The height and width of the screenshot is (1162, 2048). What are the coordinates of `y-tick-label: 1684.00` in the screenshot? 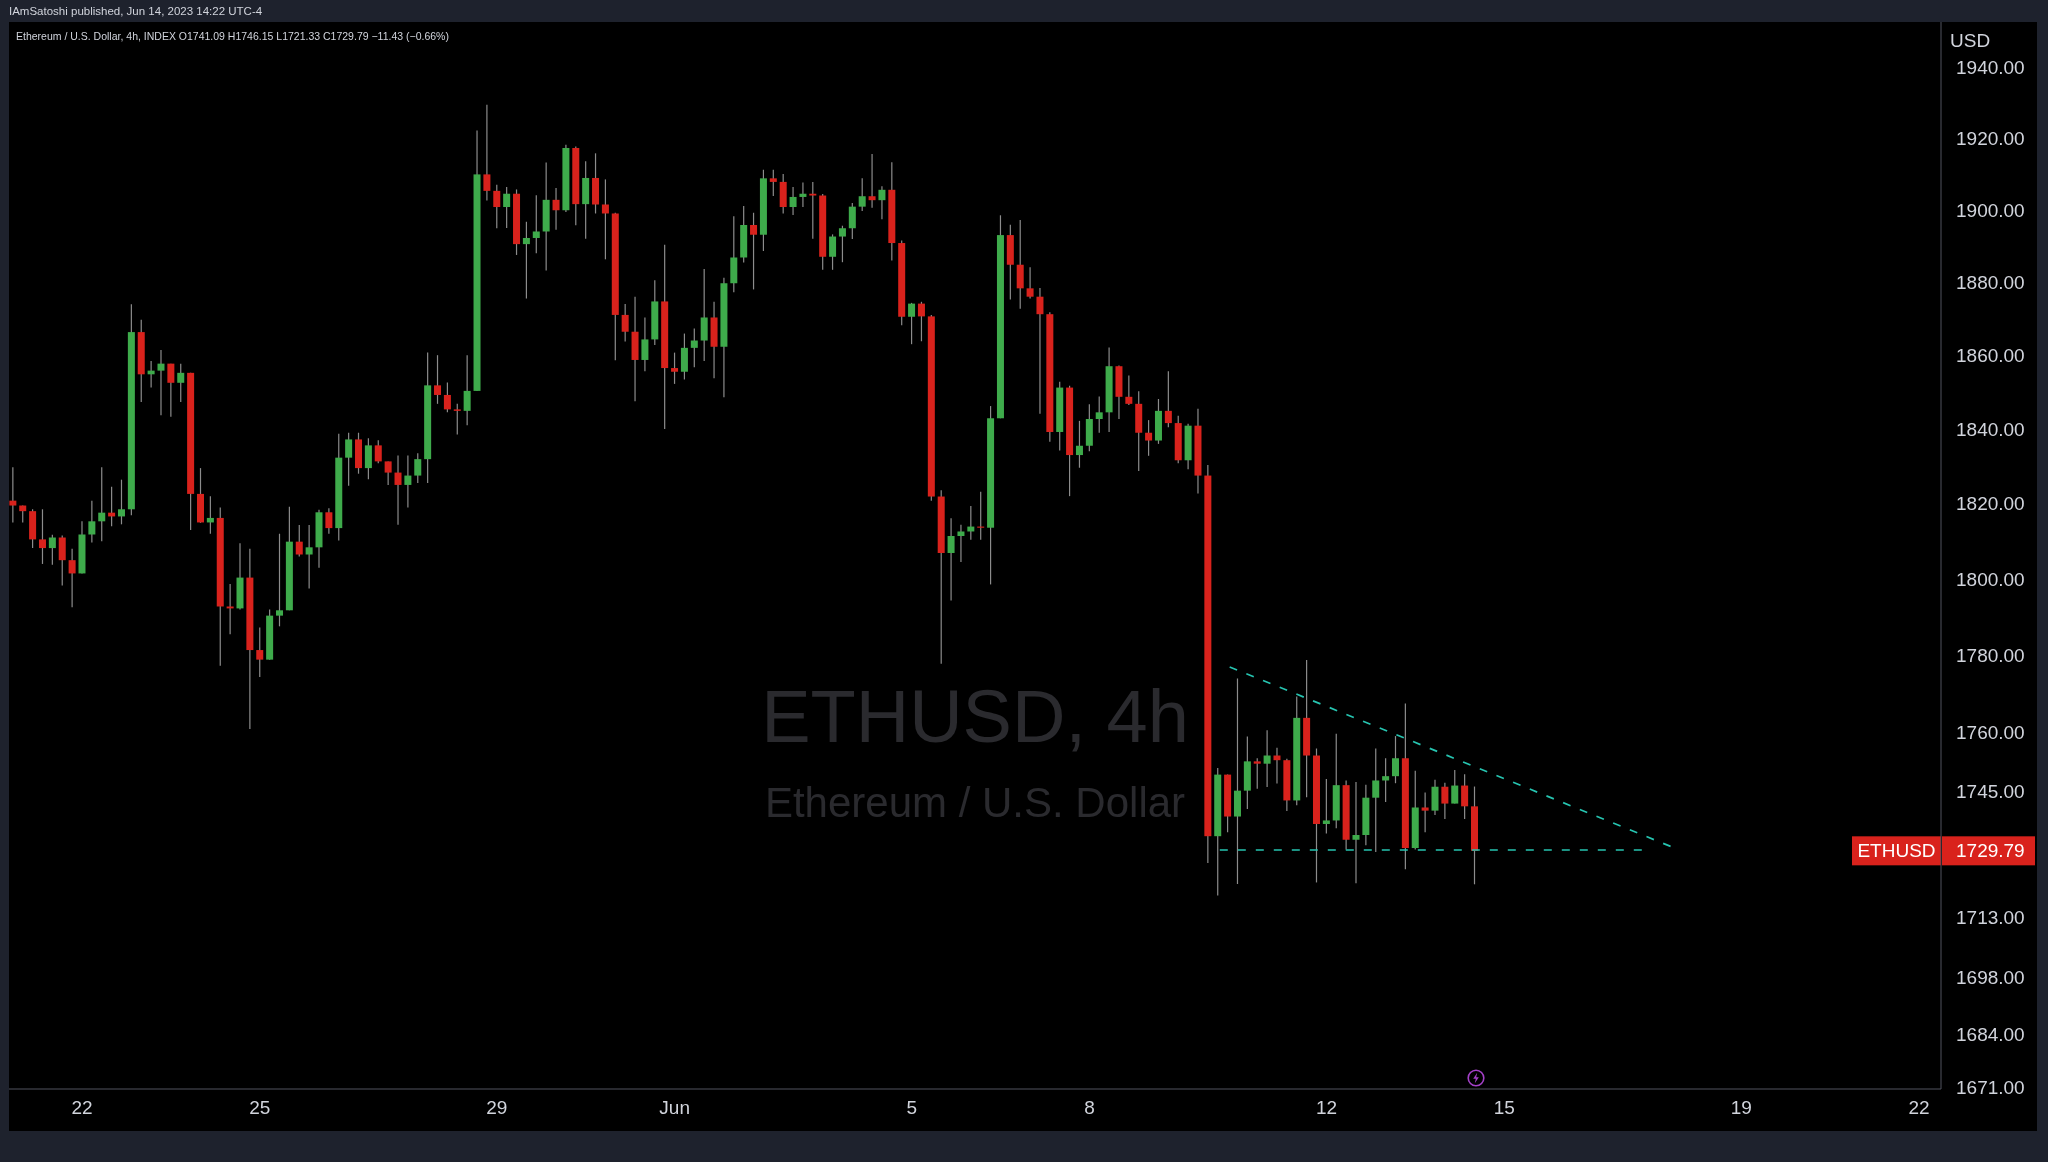 It's located at (1990, 1034).